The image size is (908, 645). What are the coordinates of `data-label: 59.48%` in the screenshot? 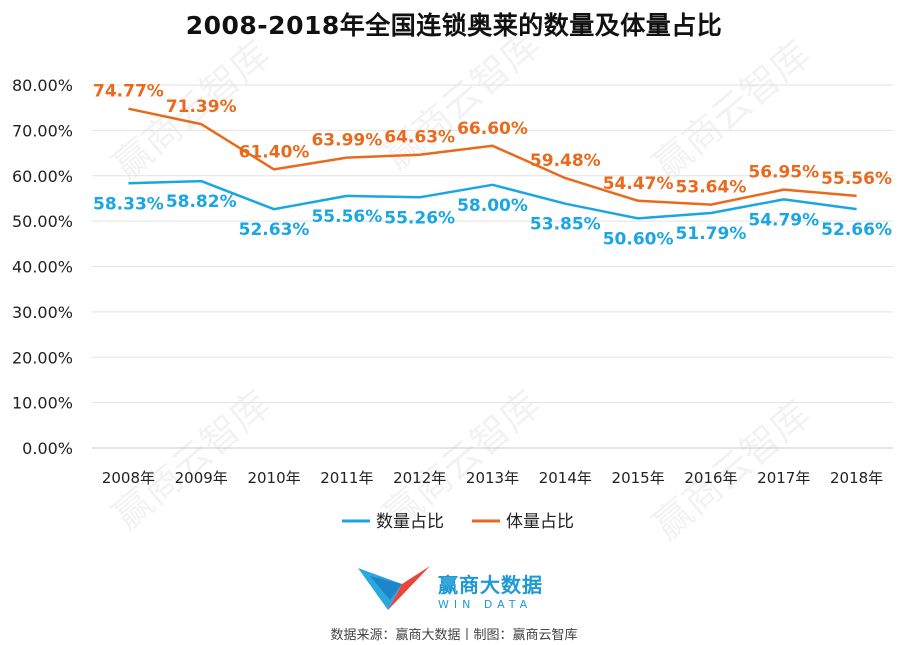 It's located at (565, 161).